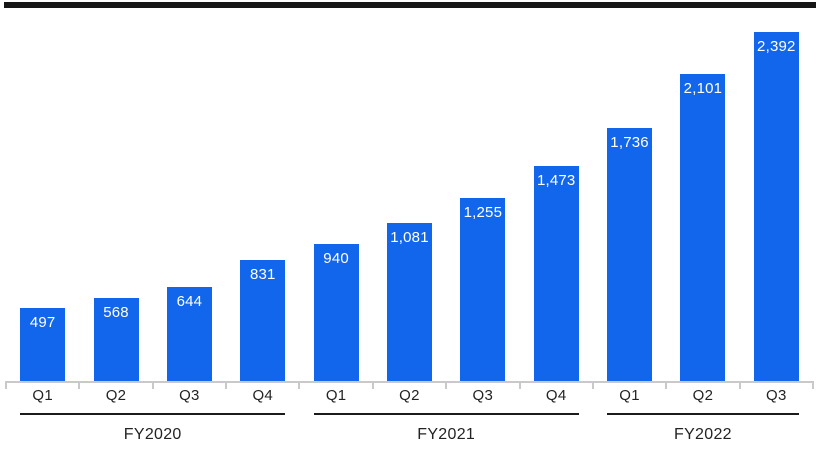 This screenshot has height=449, width=820. What do you see at coordinates (446, 414) in the screenshot?
I see `fy2021-group-underline` at bounding box center [446, 414].